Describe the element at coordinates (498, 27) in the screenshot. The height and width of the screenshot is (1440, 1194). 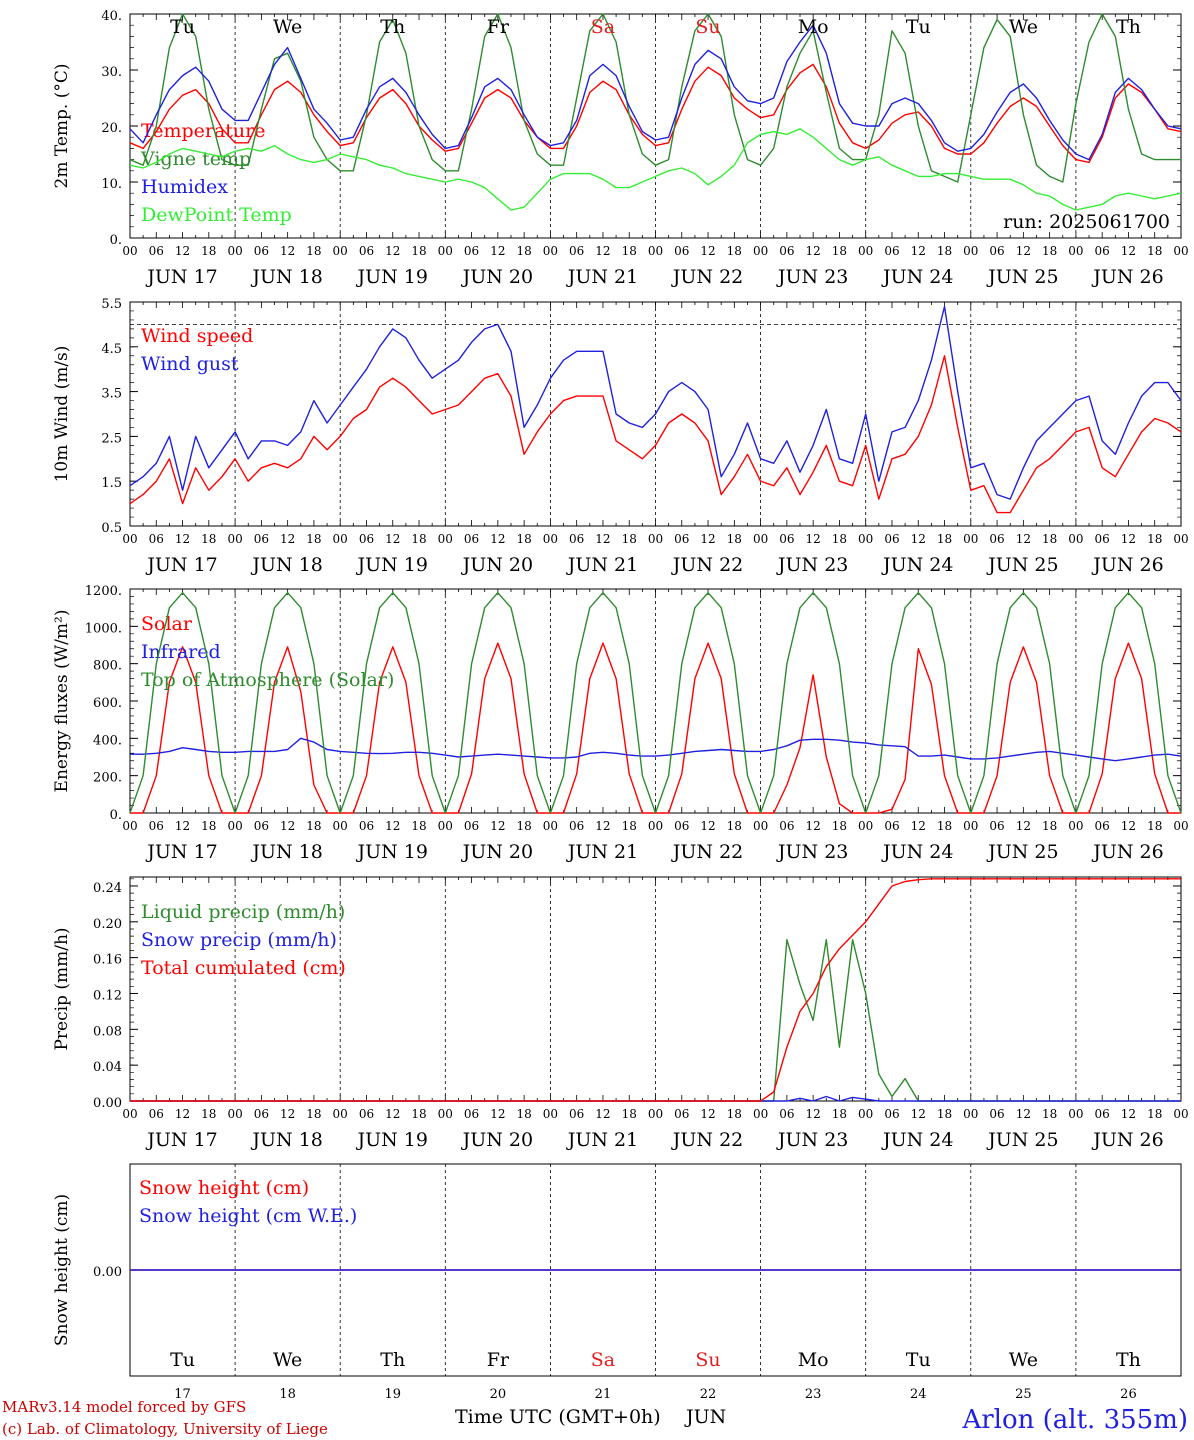
I see `day-label: Fr` at that location.